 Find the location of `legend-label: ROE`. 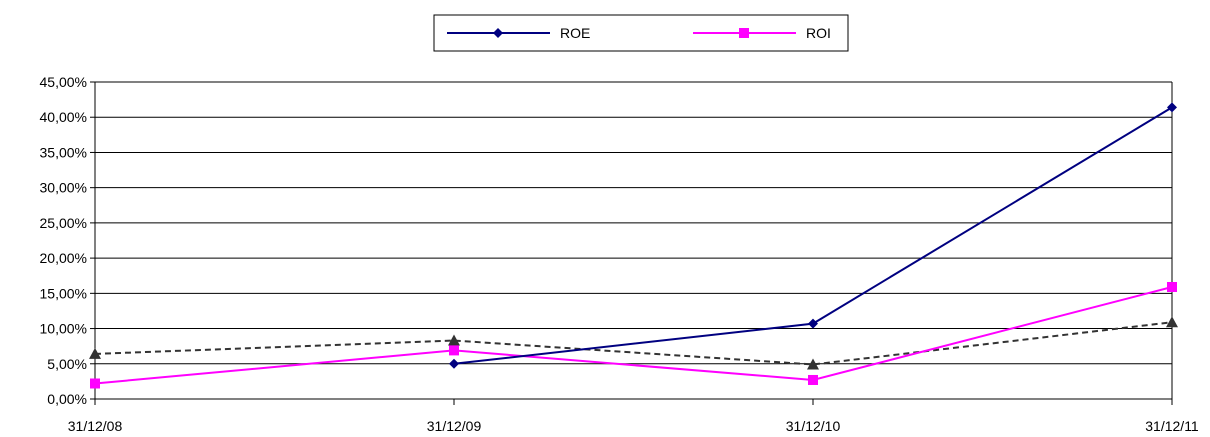

legend-label: ROE is located at coordinates (575, 33).